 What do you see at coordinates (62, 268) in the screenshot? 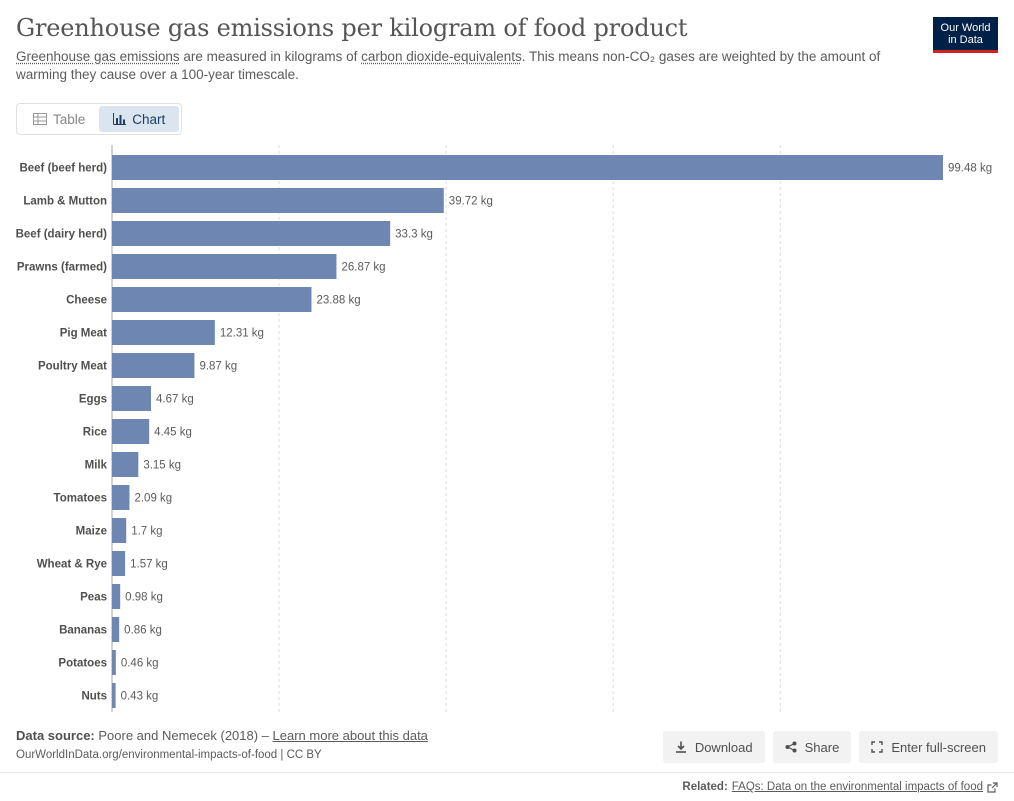
I see `category-label: Prawns (farmed)` at bounding box center [62, 268].